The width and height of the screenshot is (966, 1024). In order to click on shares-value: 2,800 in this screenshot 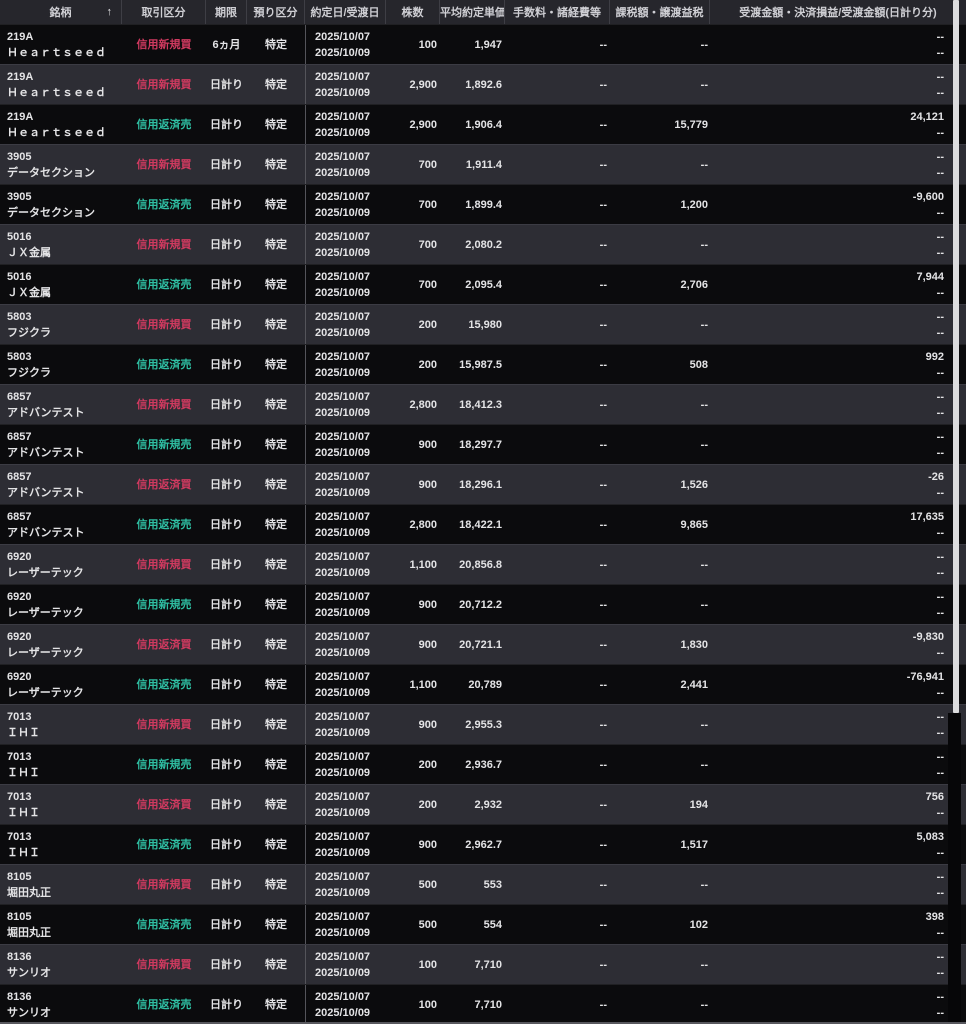, I will do `click(423, 404)`.